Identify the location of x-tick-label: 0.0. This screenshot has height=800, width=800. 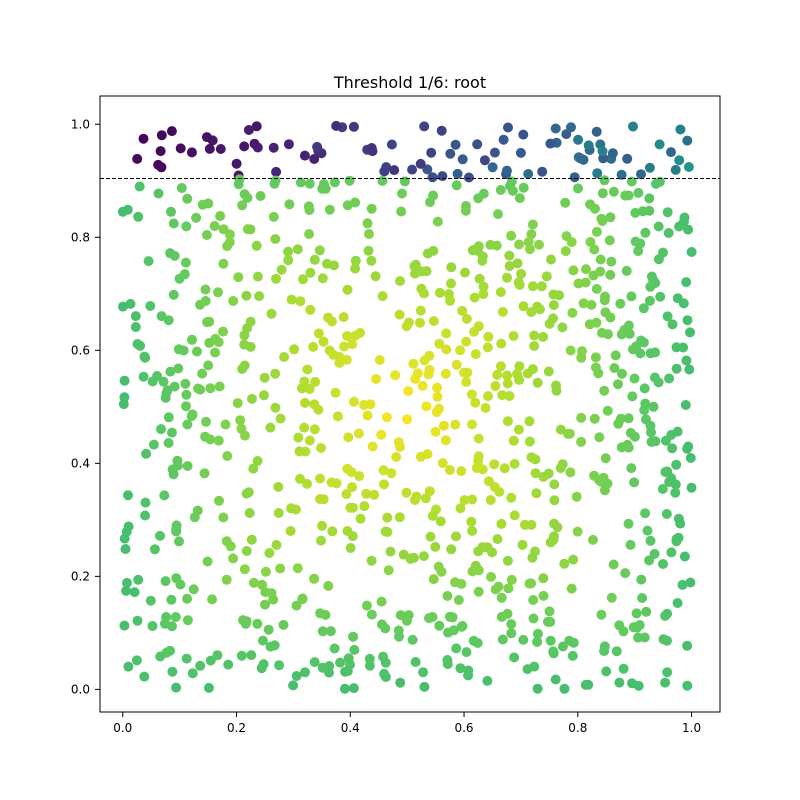
(122, 728).